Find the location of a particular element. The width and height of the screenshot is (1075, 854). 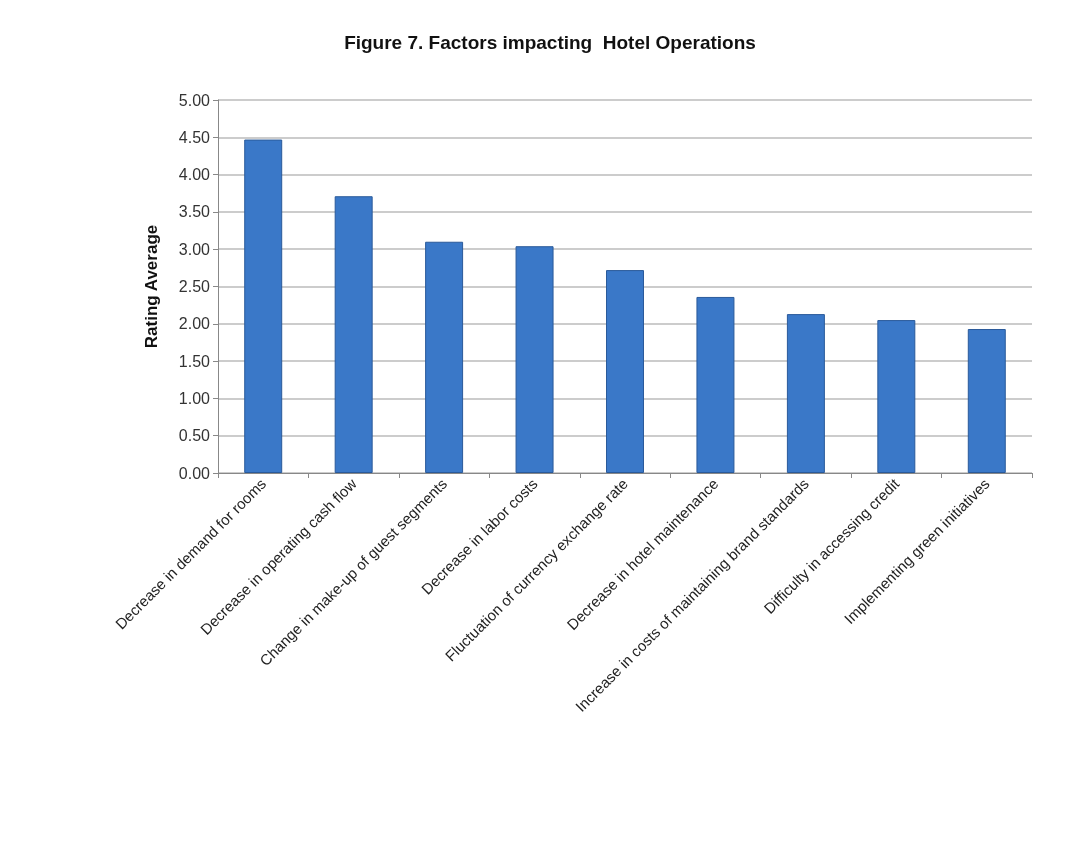

y-tick-label: 2.50 is located at coordinates (194, 286).